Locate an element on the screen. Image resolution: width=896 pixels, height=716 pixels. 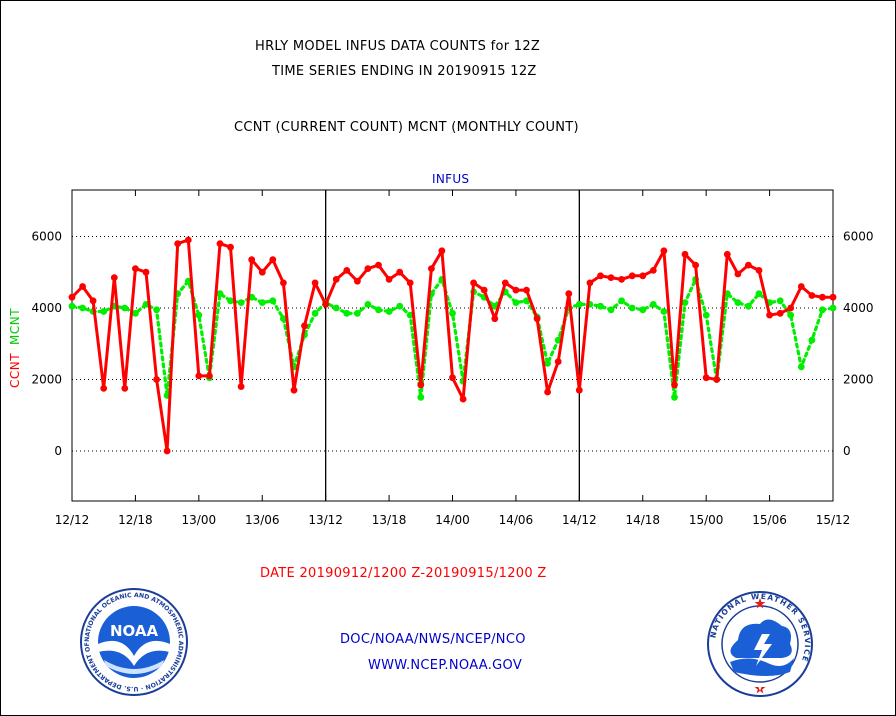
nws-logo: NATIONAL WEATHER SERVICE is located at coordinates (760, 644).